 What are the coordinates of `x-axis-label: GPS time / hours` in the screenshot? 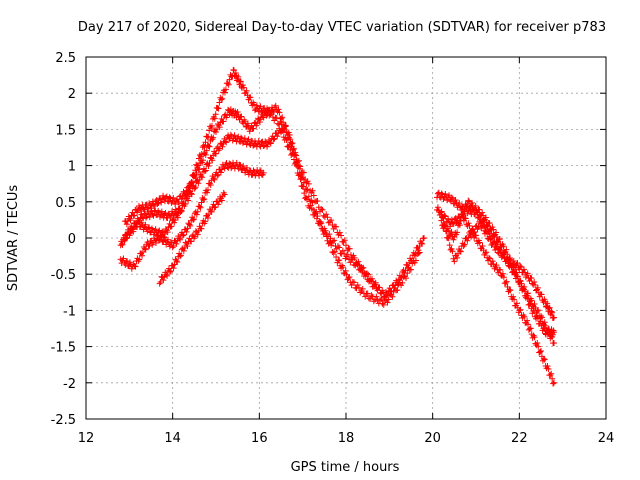 It's located at (345, 467).